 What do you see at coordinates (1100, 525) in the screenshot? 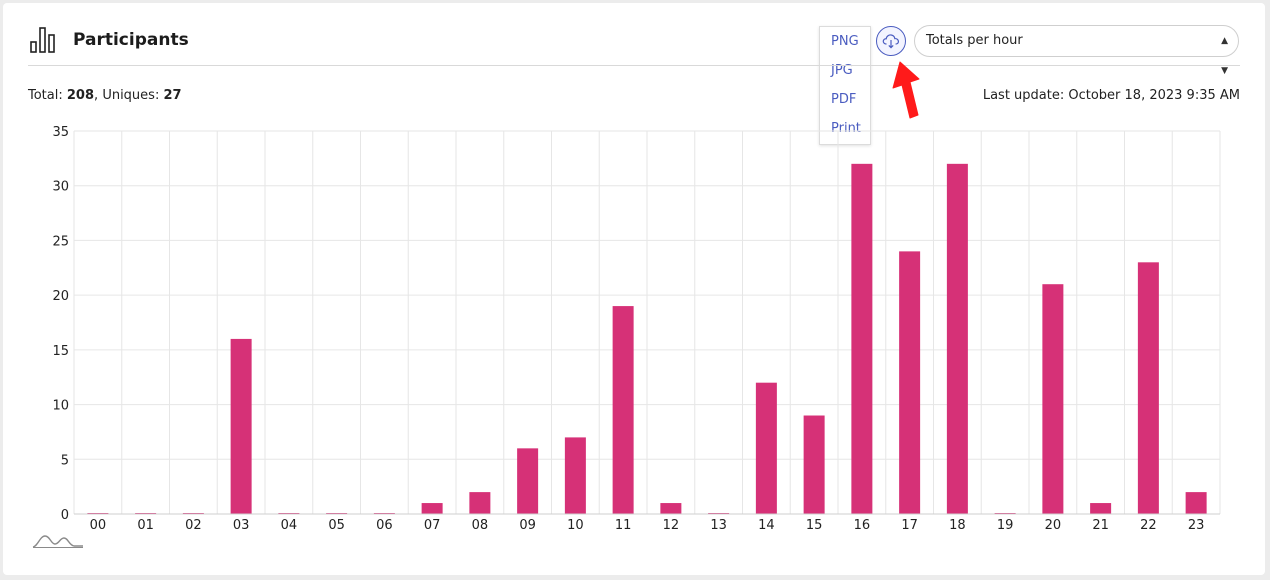
I see `x-tick-label: 21` at bounding box center [1100, 525].